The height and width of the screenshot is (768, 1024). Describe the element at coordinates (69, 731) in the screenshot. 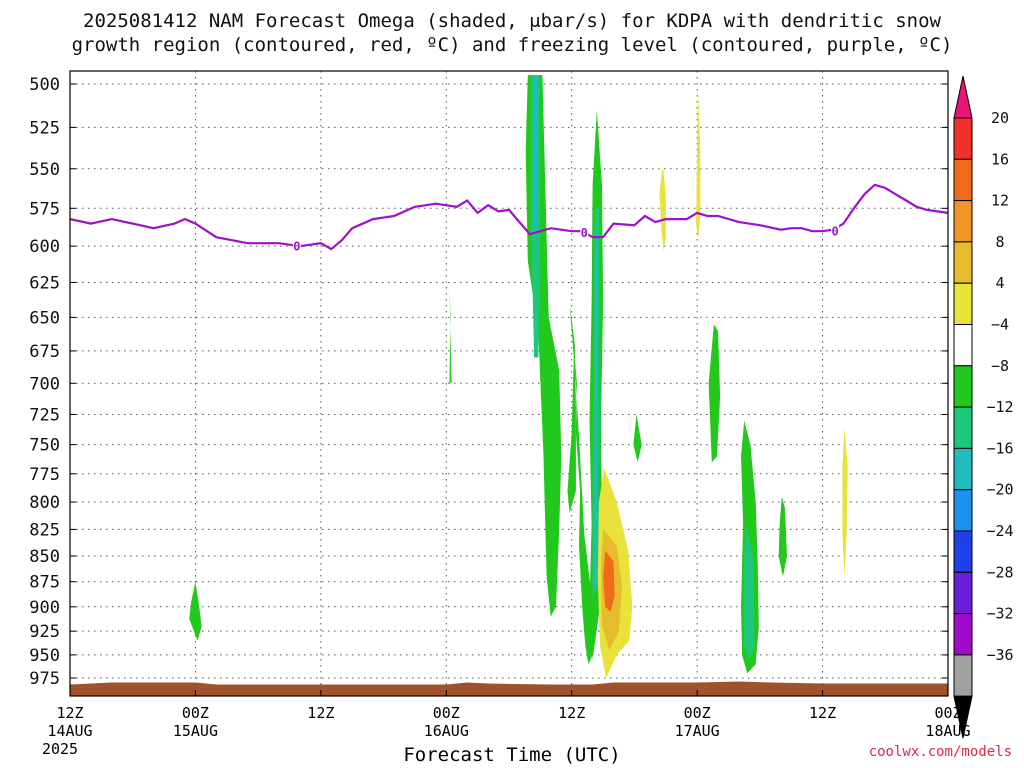

I see `x-date-label: 14AUG` at that location.